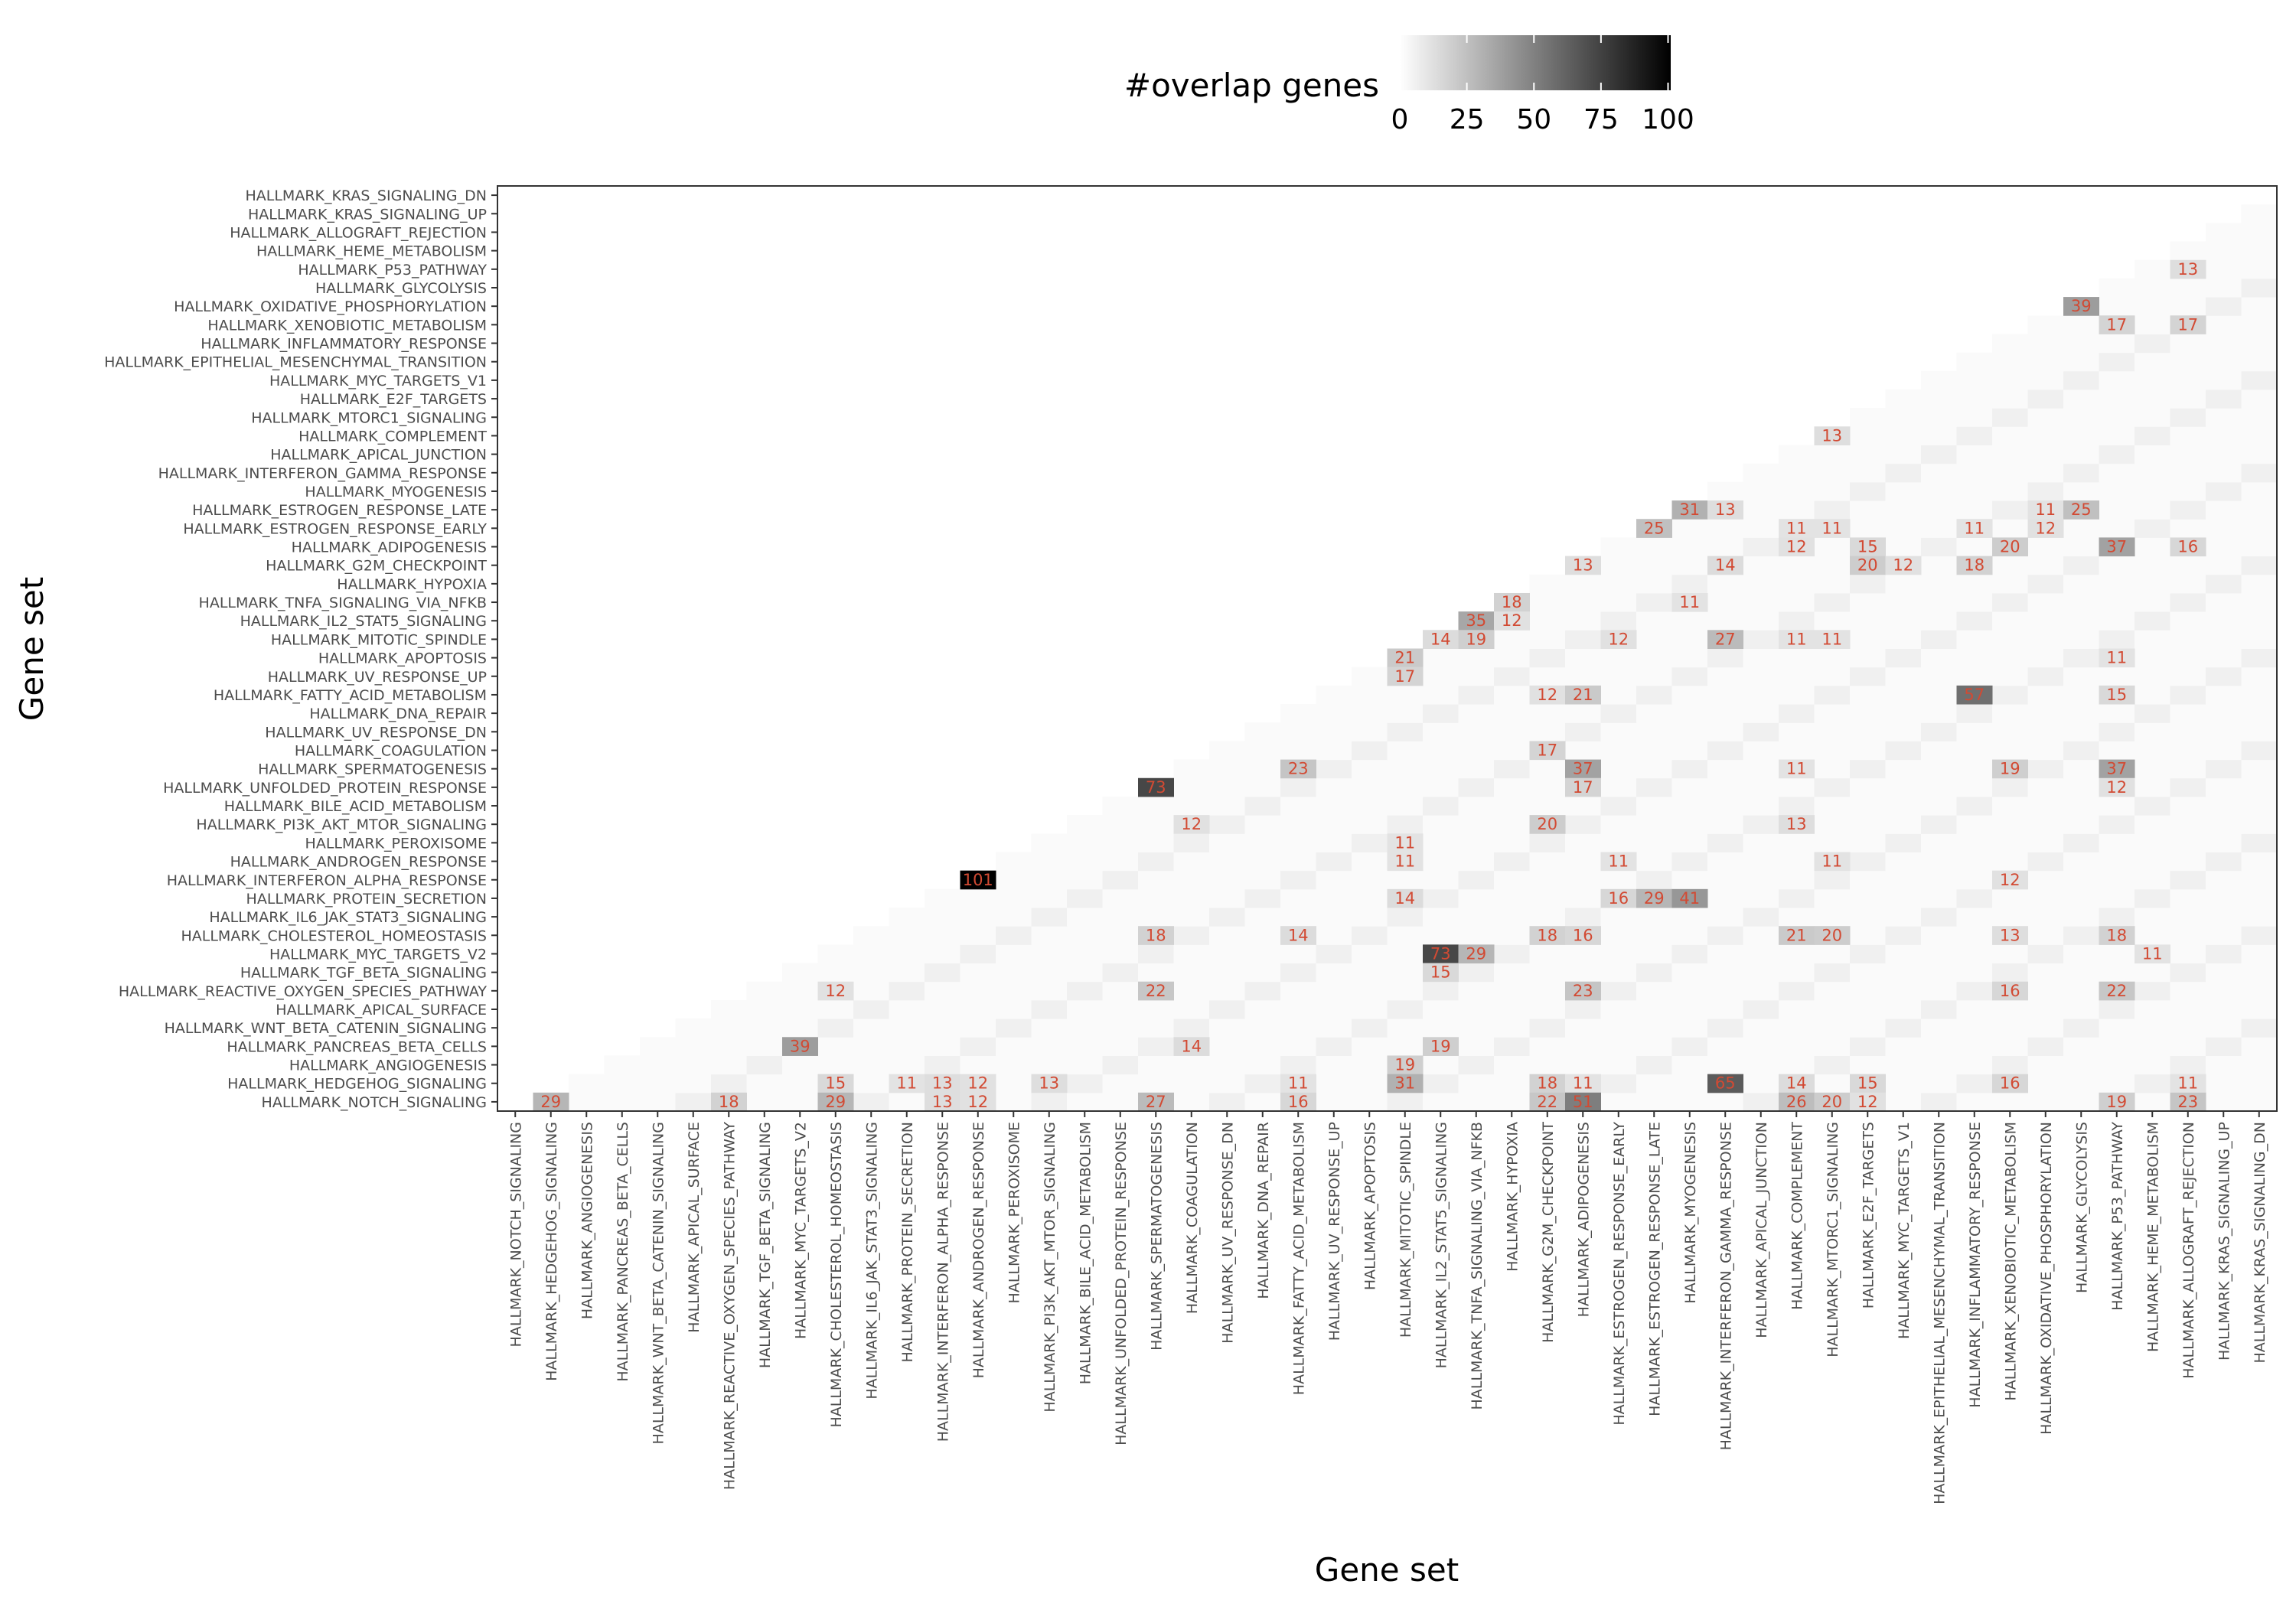 Image resolution: width=2296 pixels, height=1610 pixels. What do you see at coordinates (2187, 270) in the screenshot?
I see `cell-value-label: 13` at bounding box center [2187, 270].